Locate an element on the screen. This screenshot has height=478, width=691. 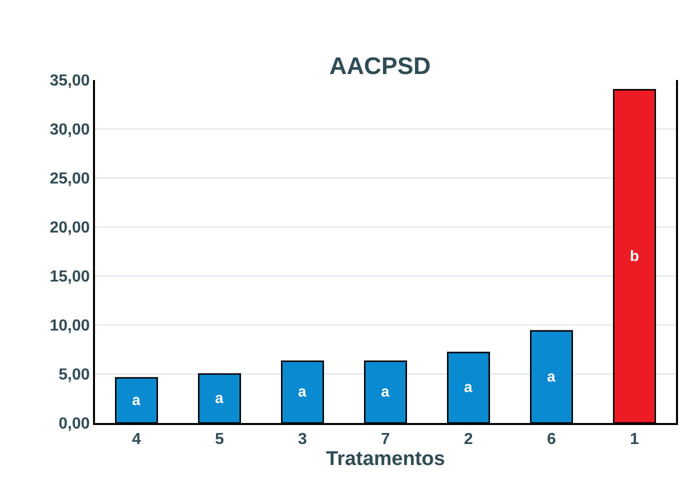
y-tick-label: 30,00 is located at coordinates (70, 130).